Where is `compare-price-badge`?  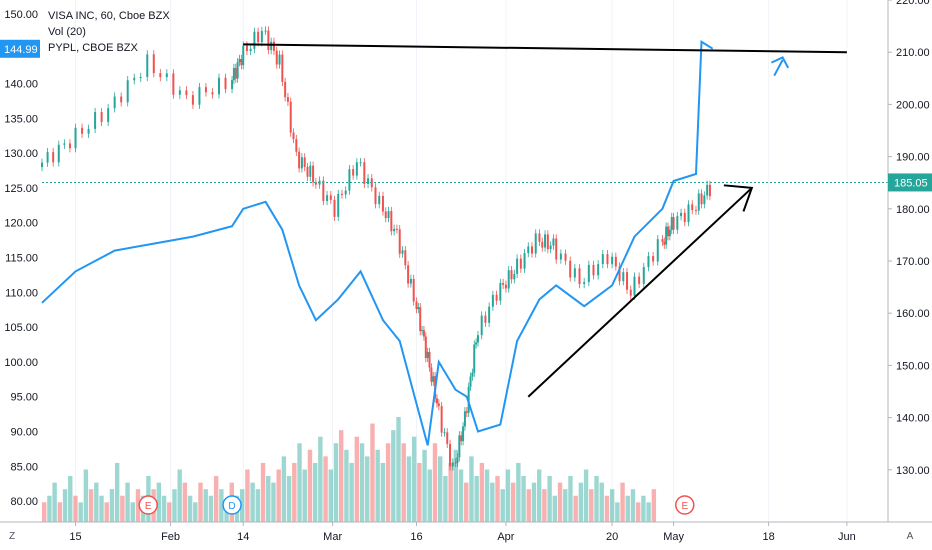
compare-price-badge is located at coordinates (20, 48).